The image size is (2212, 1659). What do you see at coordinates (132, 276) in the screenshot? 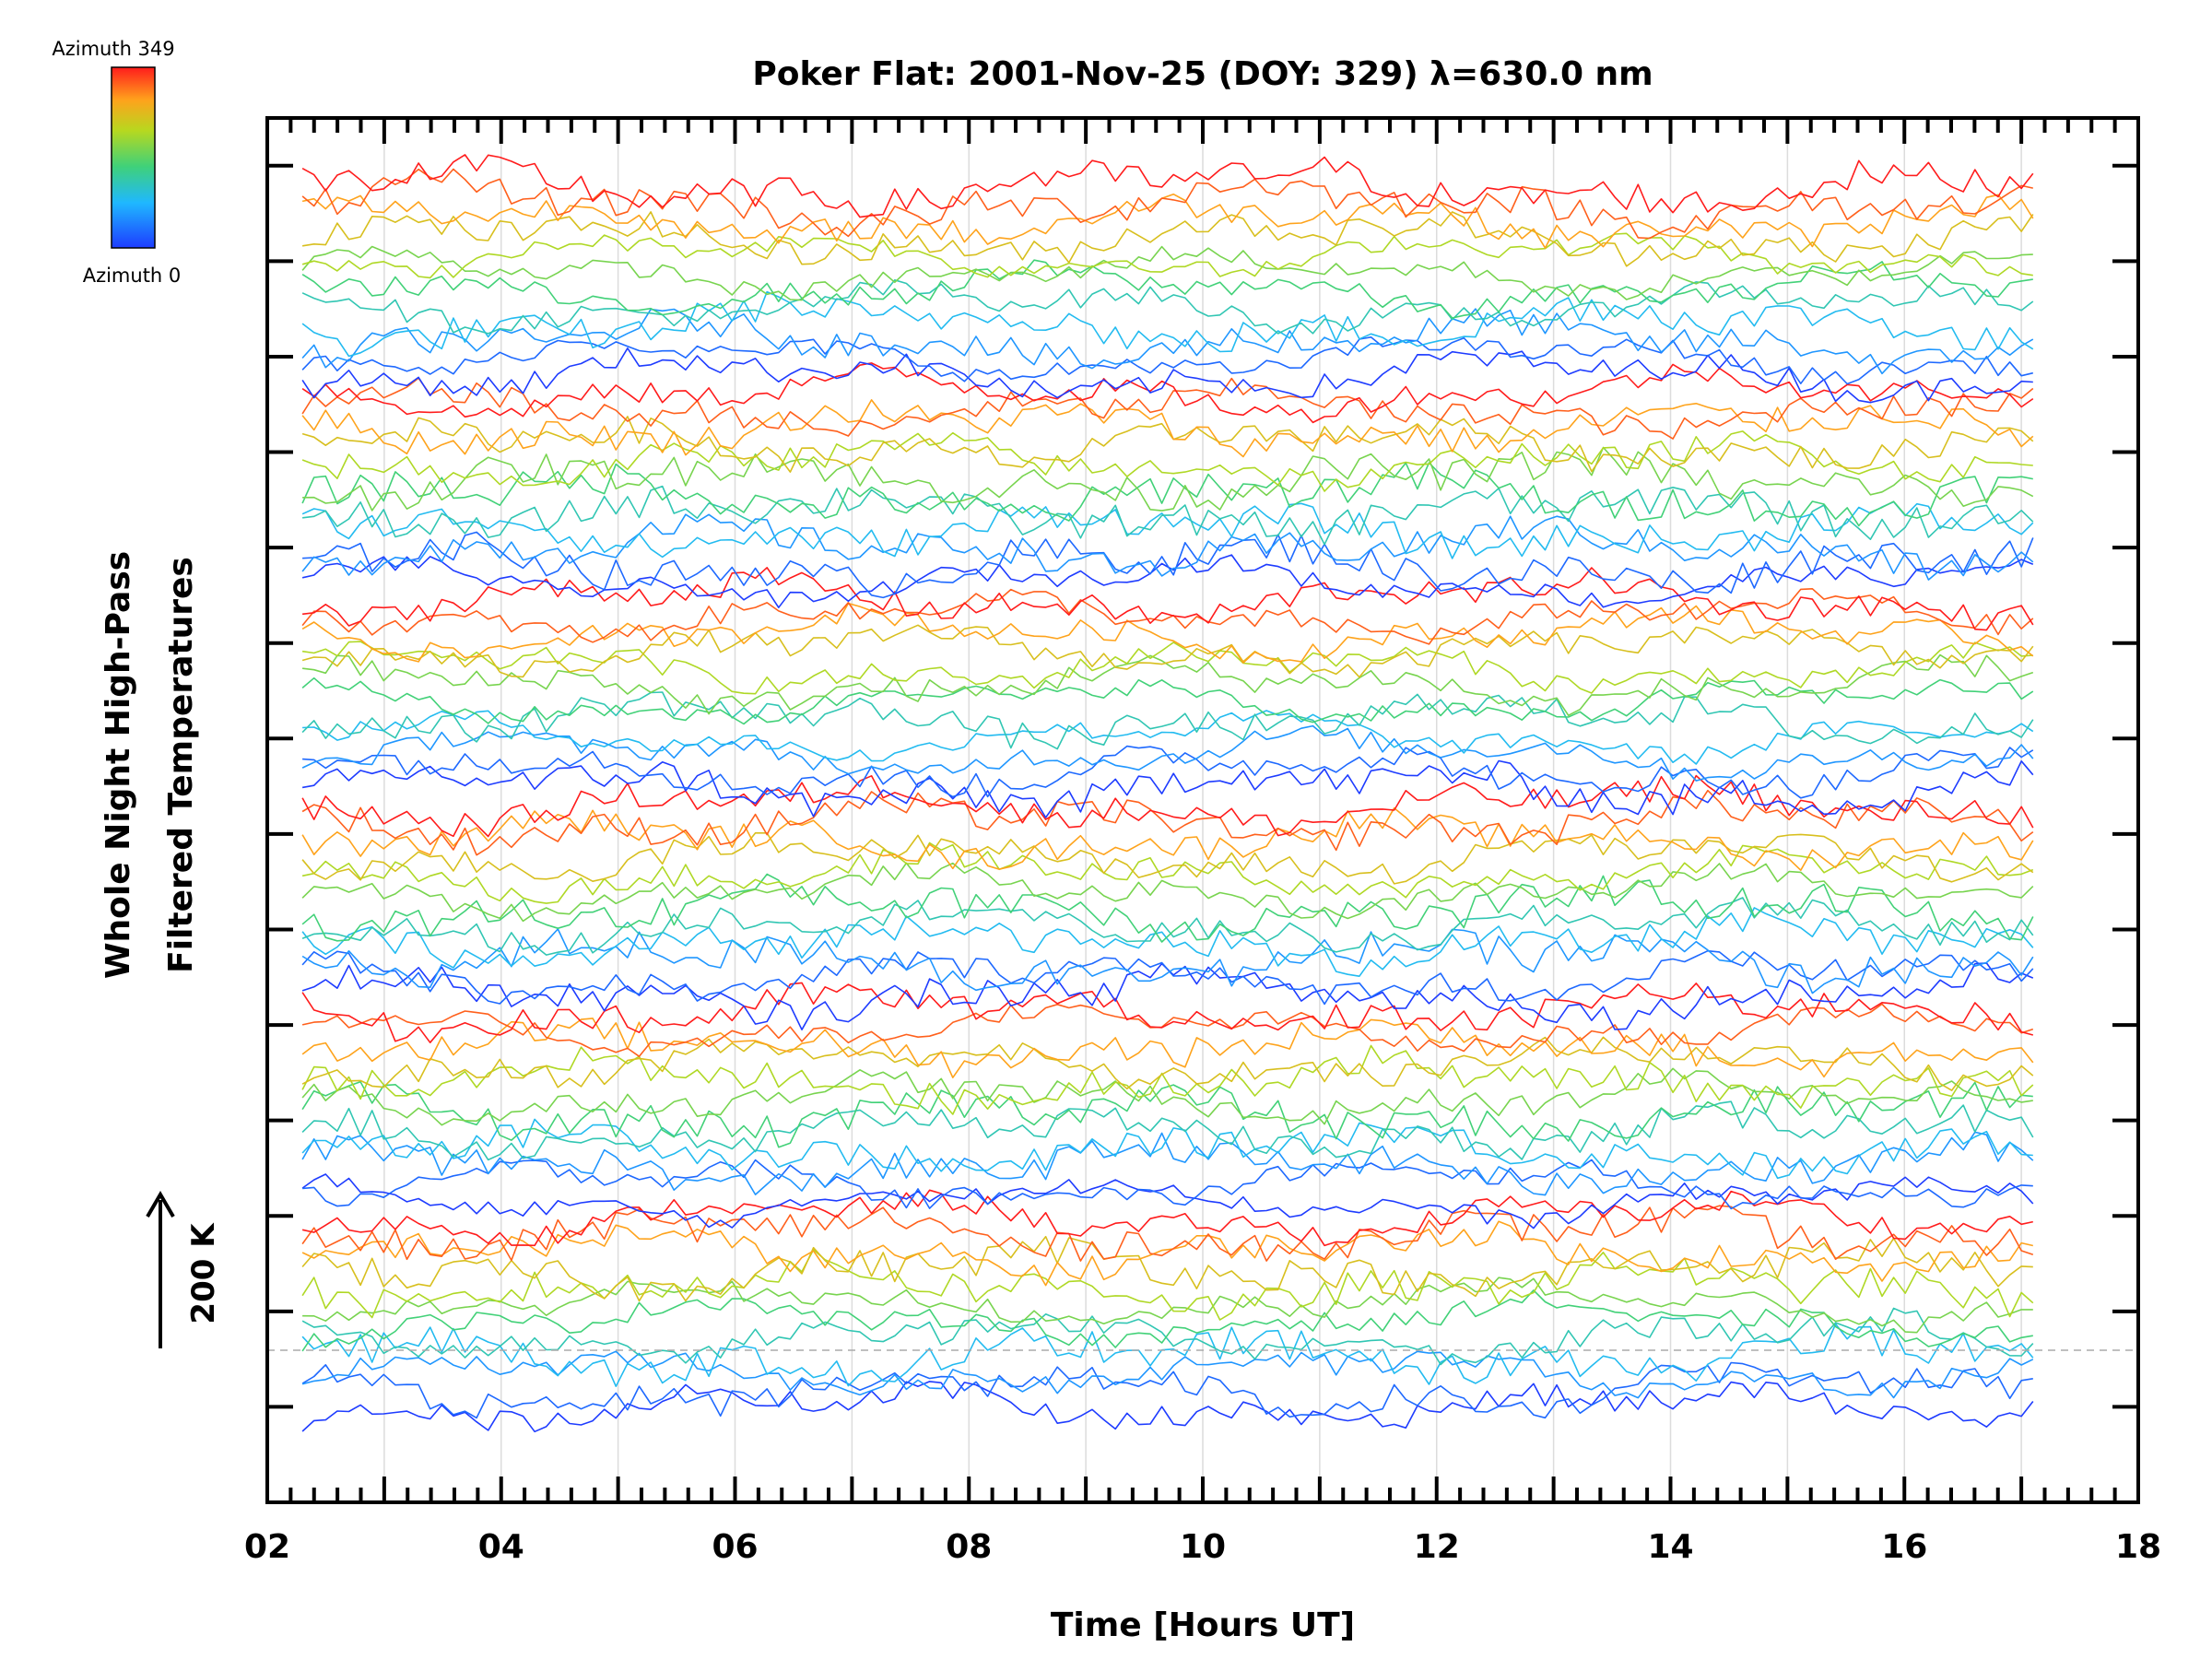
I see `colorbar-bottom-label: Azimuth 0` at bounding box center [132, 276].